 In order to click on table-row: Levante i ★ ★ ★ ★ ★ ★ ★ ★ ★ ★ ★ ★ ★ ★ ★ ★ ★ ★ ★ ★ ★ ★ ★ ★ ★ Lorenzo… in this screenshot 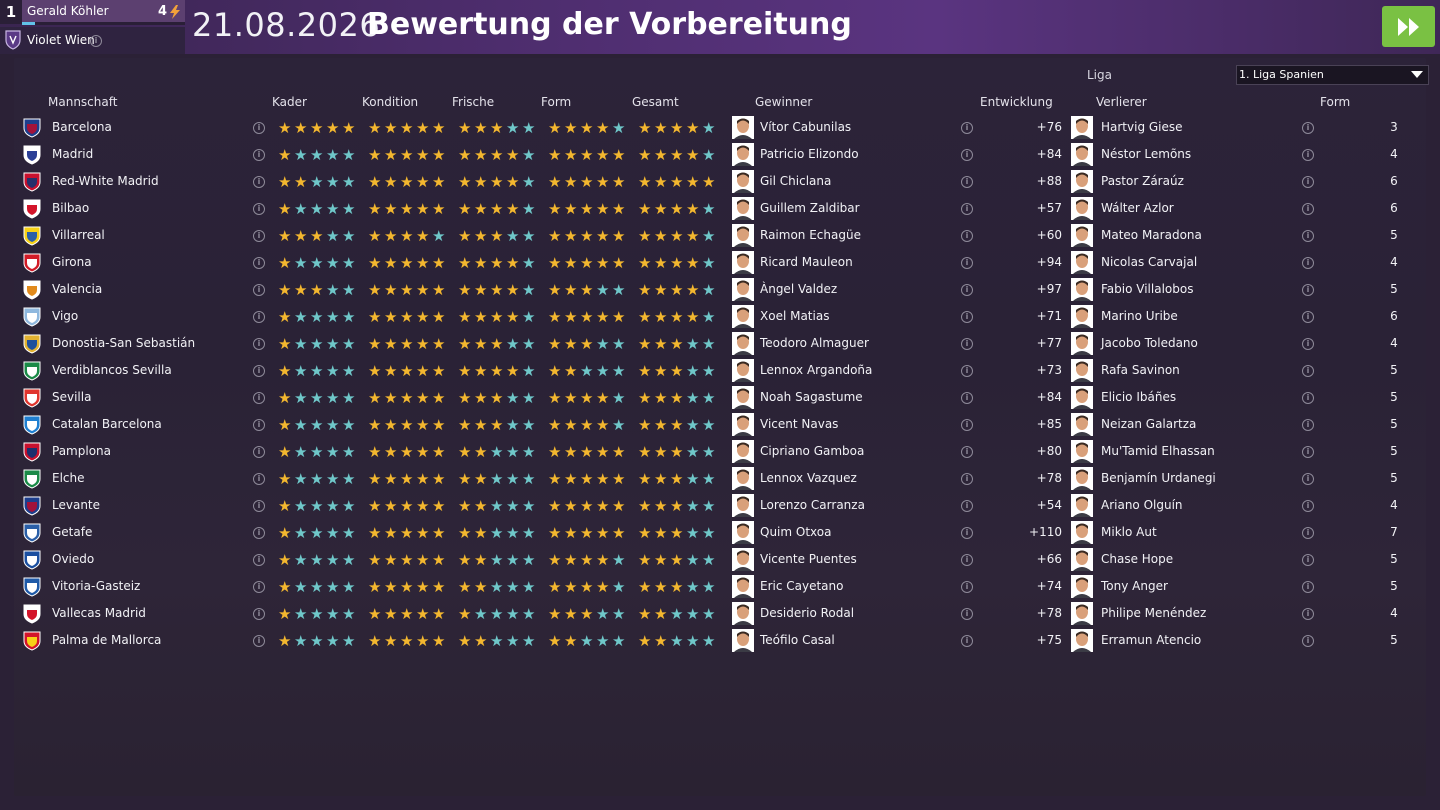, I will do `click(720, 505)`.